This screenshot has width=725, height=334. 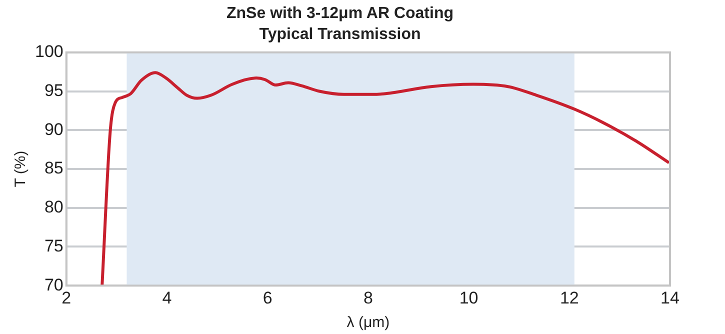 I want to click on x-tick-label: 12, so click(x=569, y=298).